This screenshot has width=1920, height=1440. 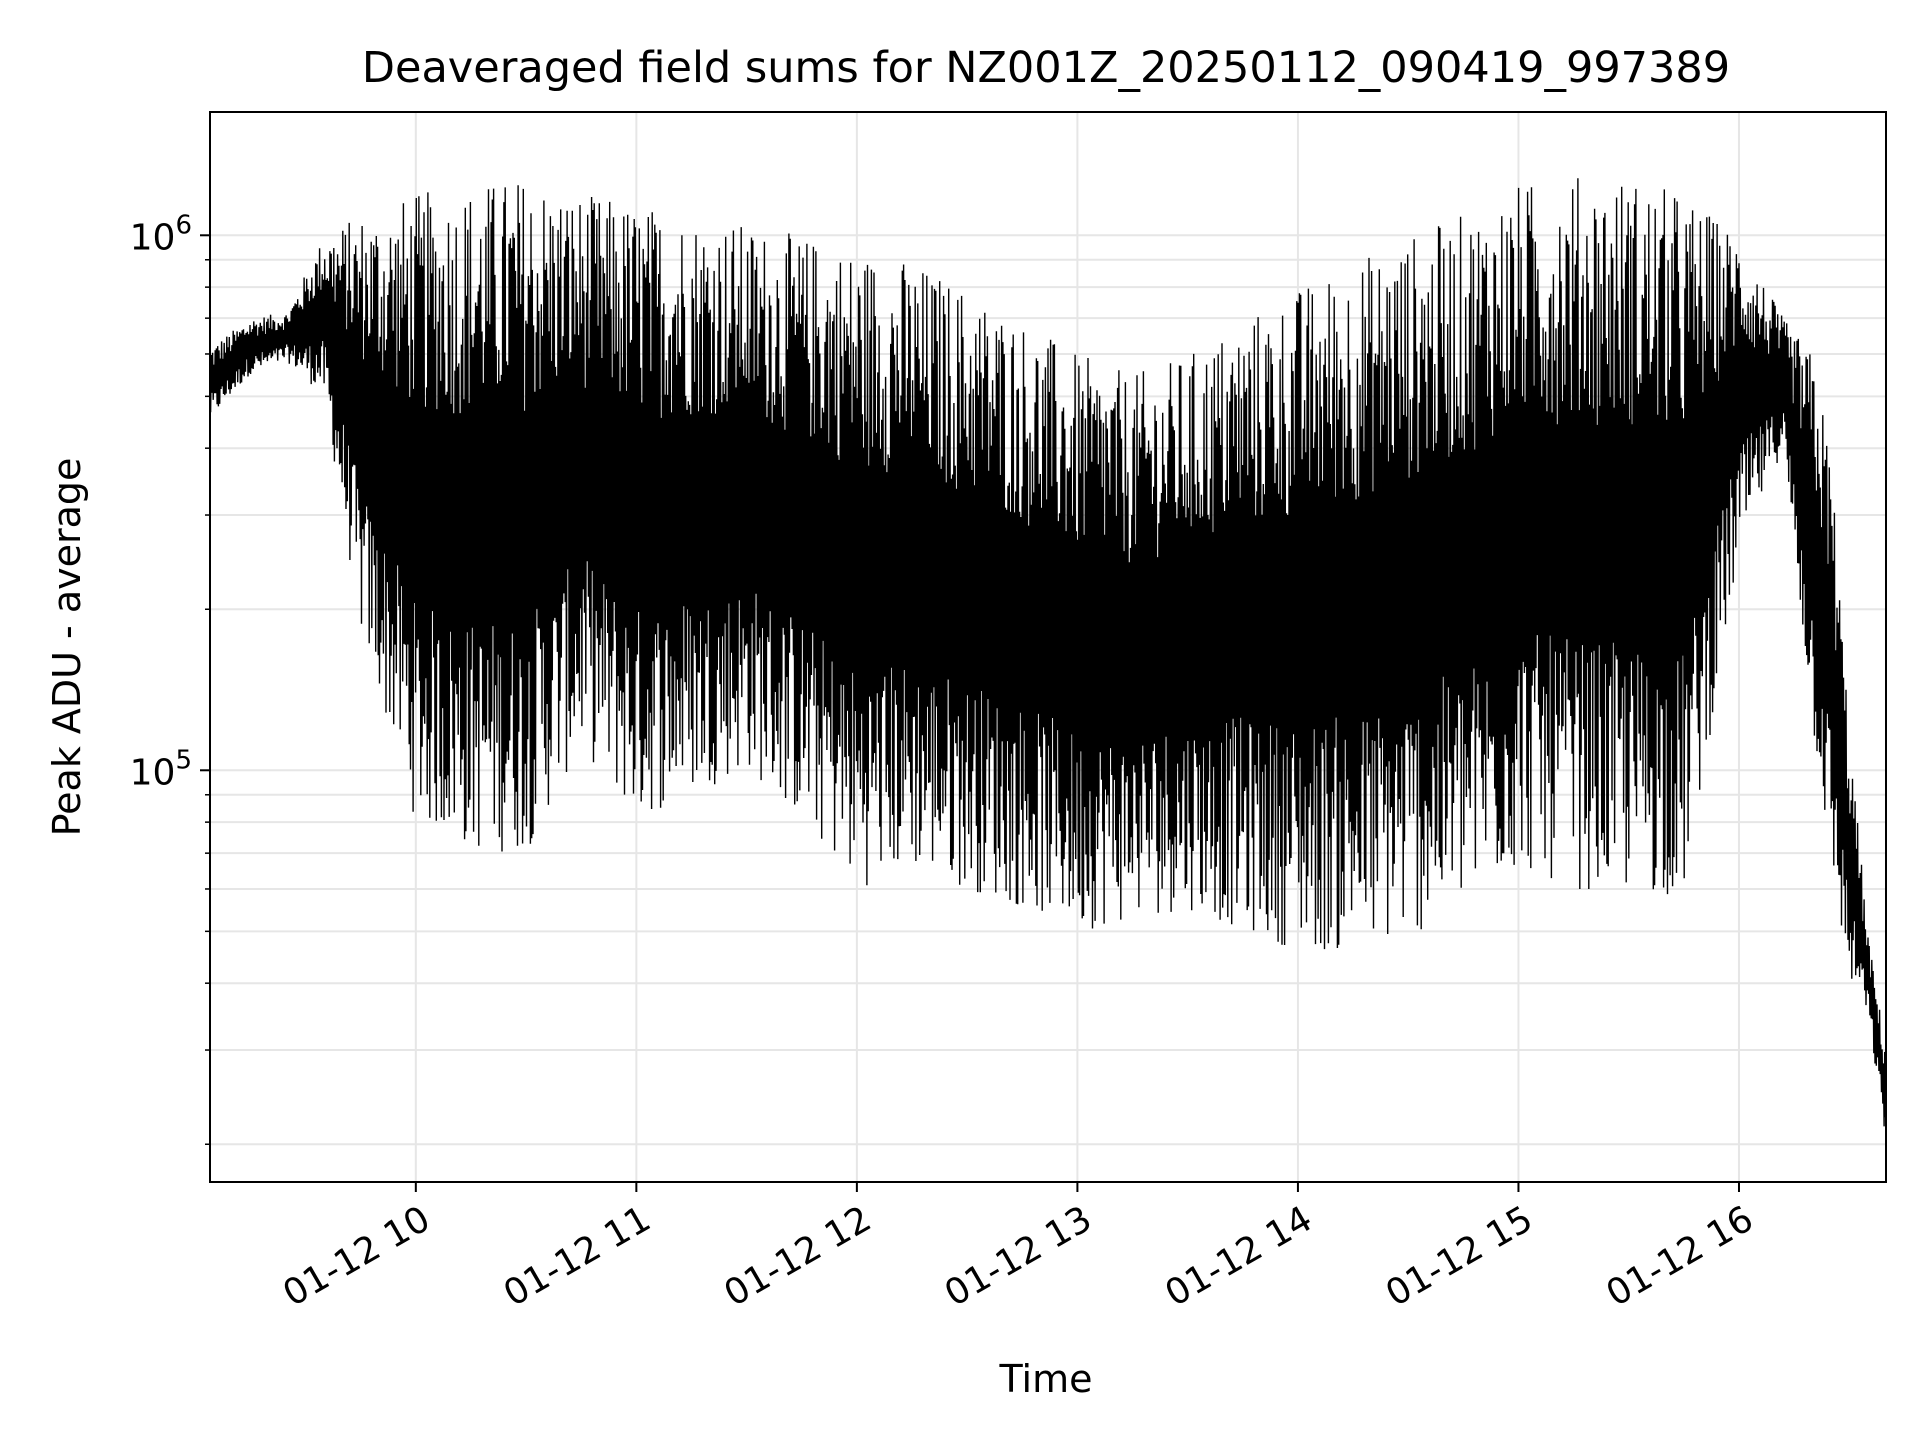 I want to click on y-tick-label-exponent: 5, so click(x=183, y=760).